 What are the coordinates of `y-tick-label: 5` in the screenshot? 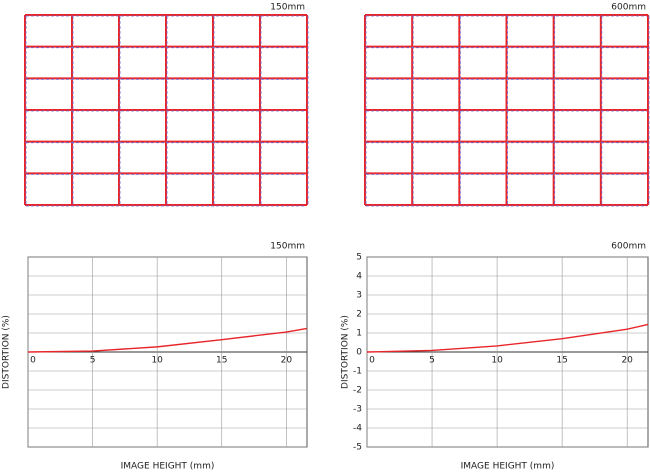 It's located at (359, 258).